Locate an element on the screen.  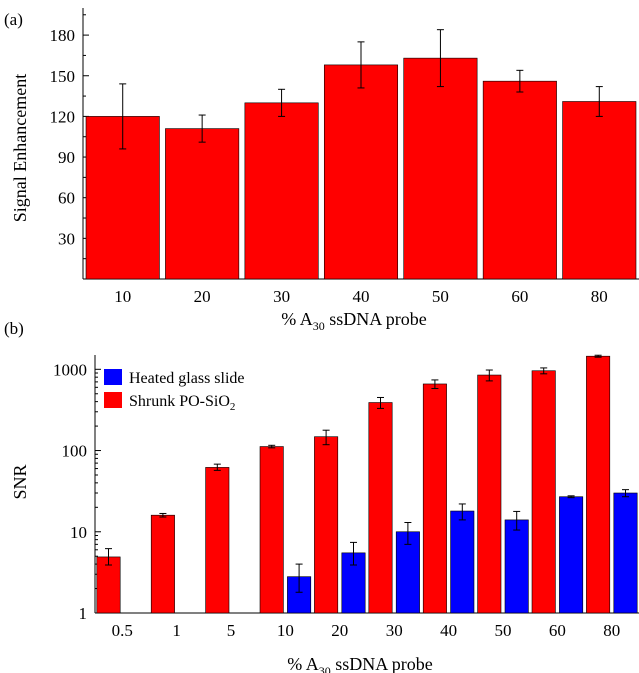
panel-b-x-tick-label: 50 is located at coordinates (503, 630).